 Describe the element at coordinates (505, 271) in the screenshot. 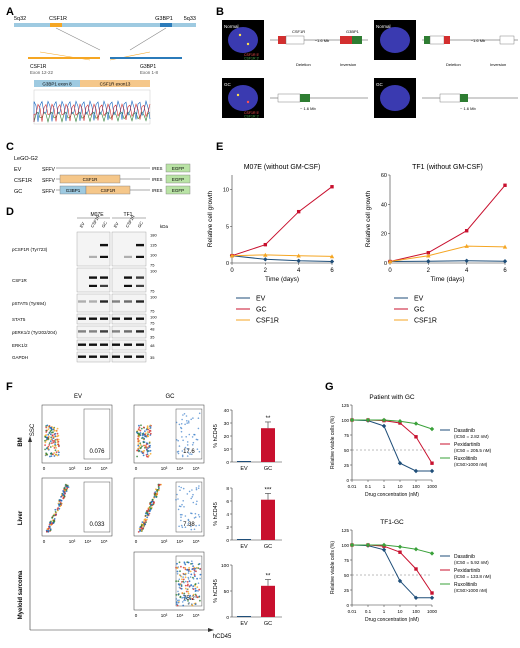

I see `x-tick-label: 6` at that location.